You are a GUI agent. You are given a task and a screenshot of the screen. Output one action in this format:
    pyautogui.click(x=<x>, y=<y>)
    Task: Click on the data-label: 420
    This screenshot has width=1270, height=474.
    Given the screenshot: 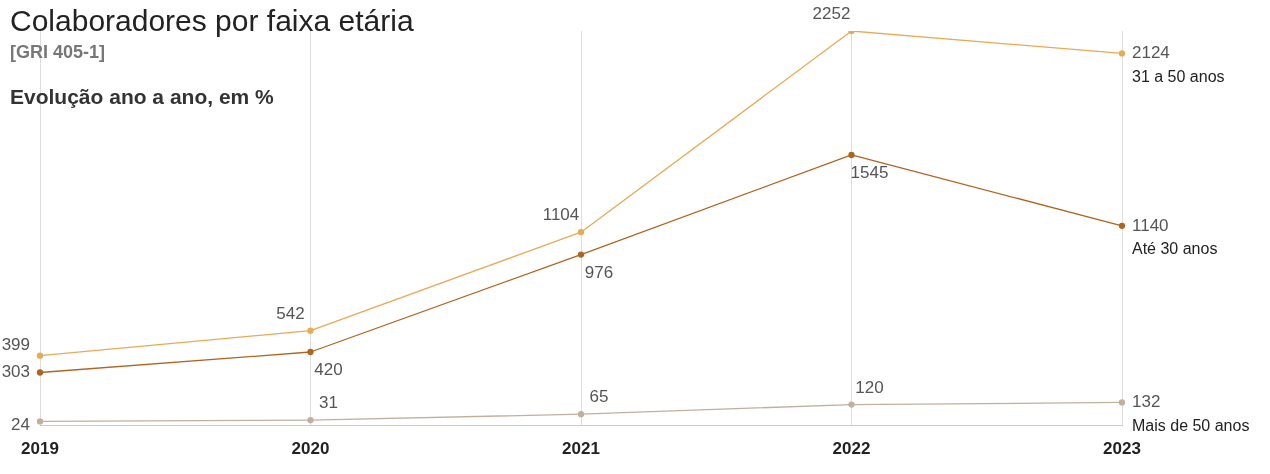 What is the action you would take?
    pyautogui.click(x=328, y=370)
    